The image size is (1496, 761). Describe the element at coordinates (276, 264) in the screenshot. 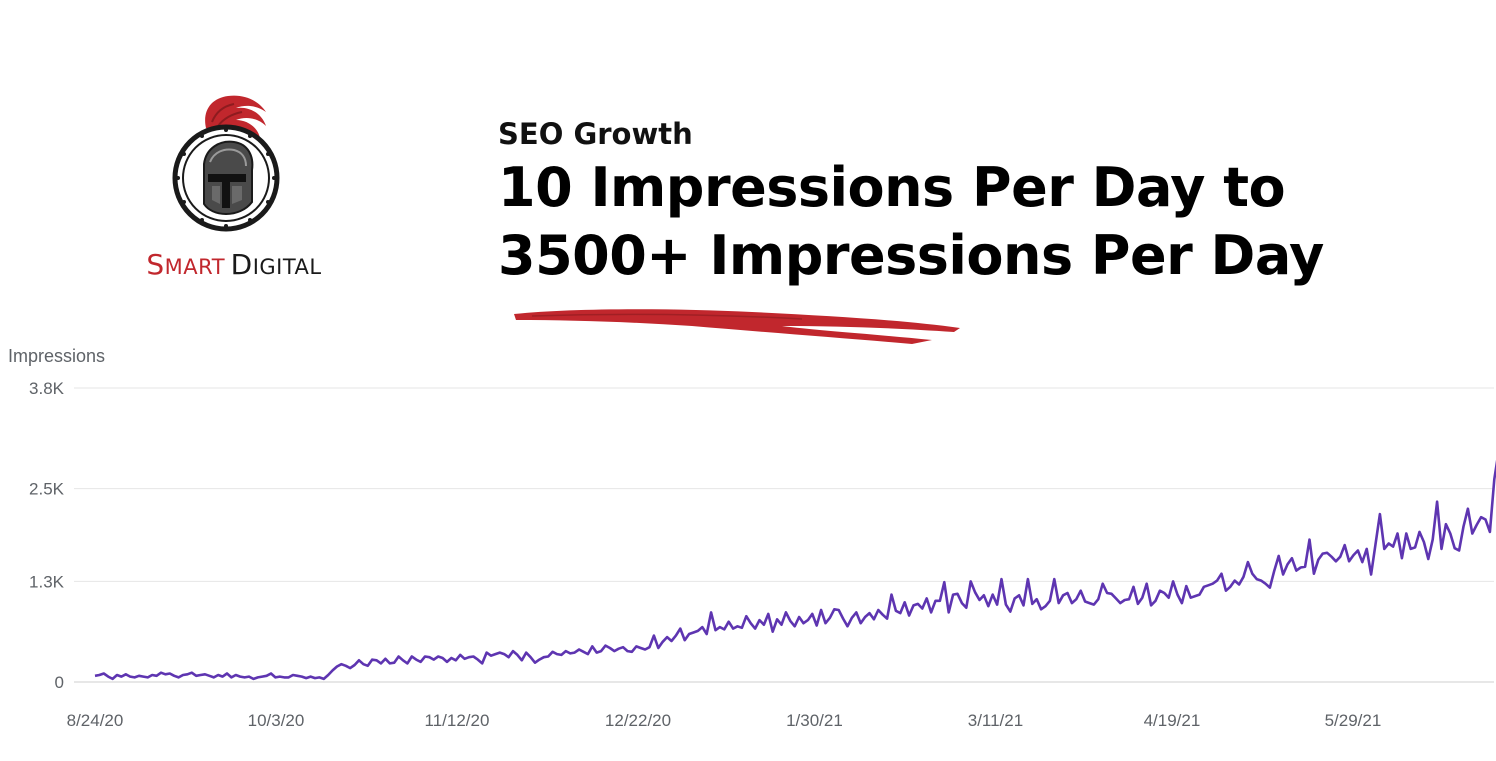

I see `brand-name-digital: DIGITAL` at that location.